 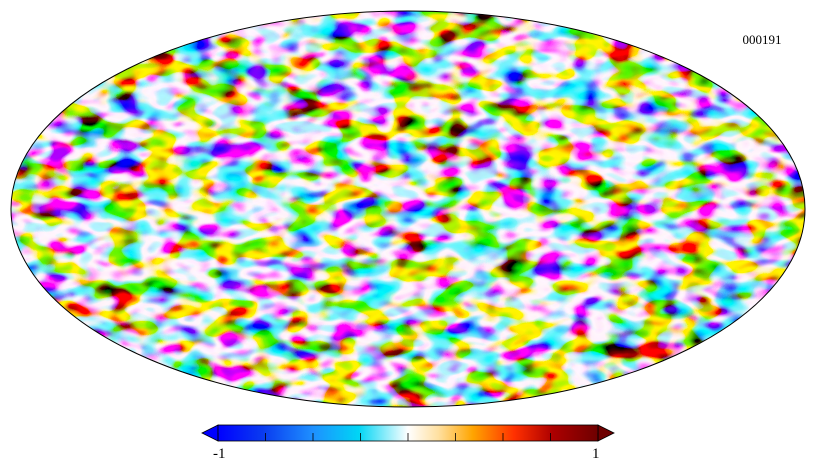 I want to click on map-id-label: 000191, so click(x=762, y=39).